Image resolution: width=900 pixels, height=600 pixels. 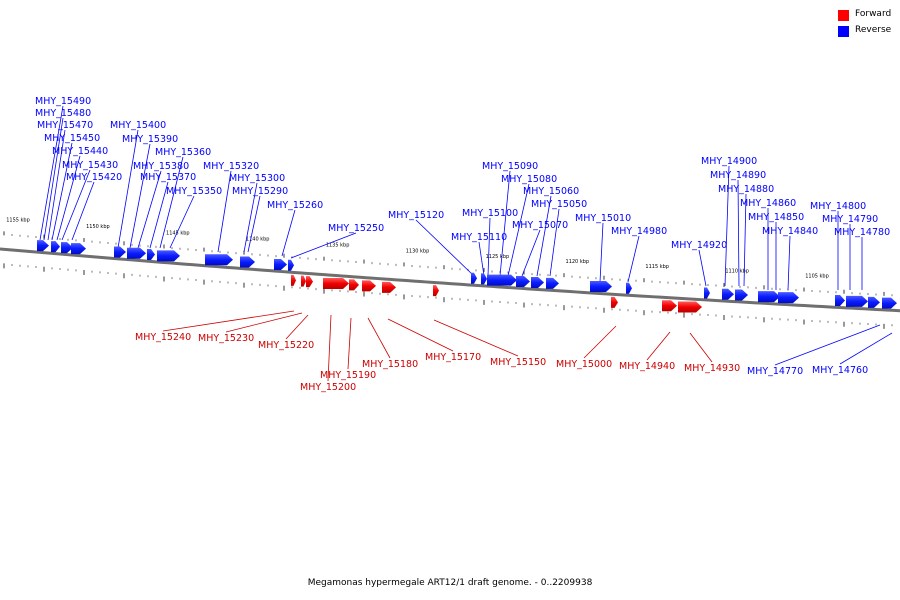 What do you see at coordinates (98, 227) in the screenshot?
I see `kbp-tick-label: 1150 kbp` at bounding box center [98, 227].